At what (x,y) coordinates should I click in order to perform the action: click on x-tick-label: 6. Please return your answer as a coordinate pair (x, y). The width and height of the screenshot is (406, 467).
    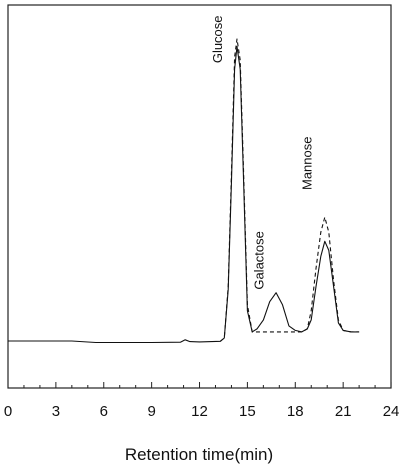
    Looking at the image, I should click on (104, 411).